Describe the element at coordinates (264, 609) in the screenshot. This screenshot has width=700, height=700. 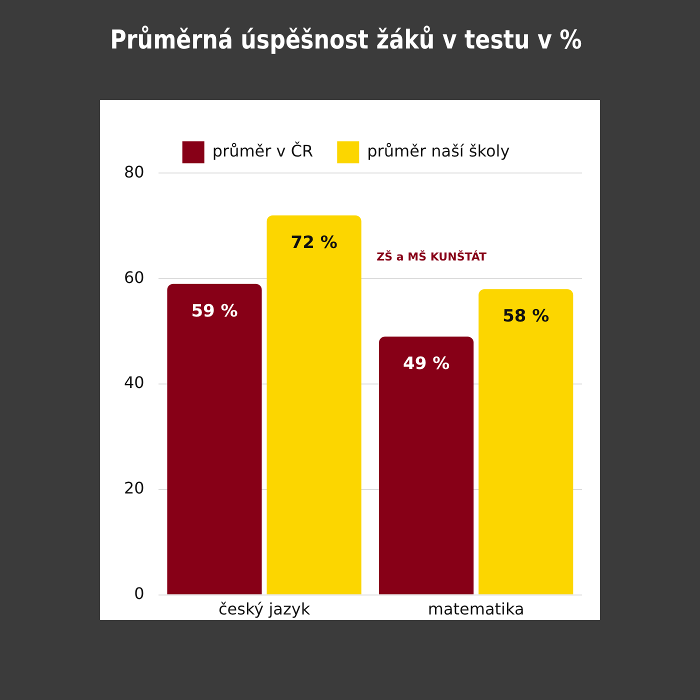
I see `x-tick-label: český jazyk` at that location.